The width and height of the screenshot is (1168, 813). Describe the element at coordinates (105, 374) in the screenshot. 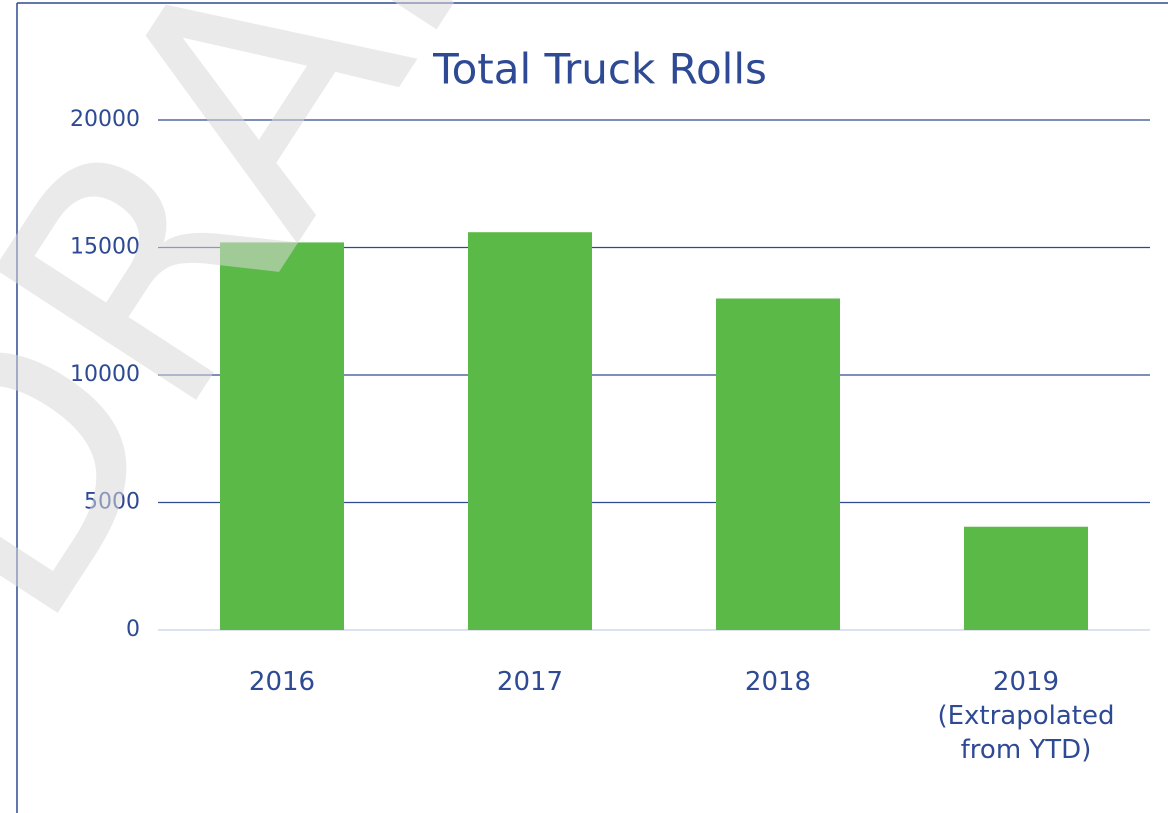

I see `y-tick-label: 10000` at that location.